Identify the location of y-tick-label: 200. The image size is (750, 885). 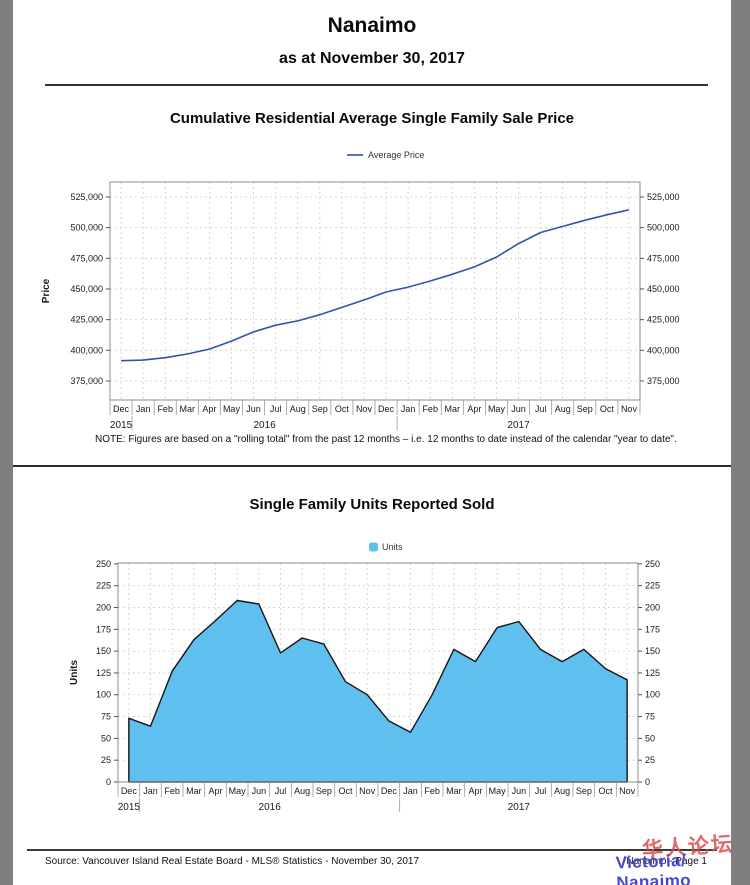
(652, 607).